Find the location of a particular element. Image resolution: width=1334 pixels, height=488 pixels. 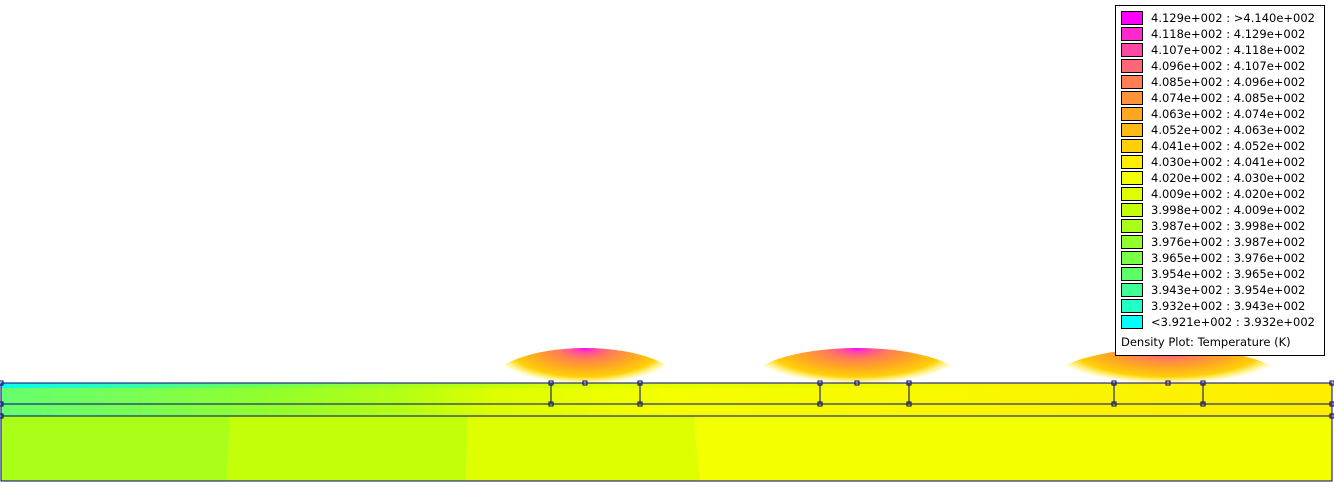

legend-entry: 4.020e+002 : 4.030e+002 is located at coordinates (1213, 178).